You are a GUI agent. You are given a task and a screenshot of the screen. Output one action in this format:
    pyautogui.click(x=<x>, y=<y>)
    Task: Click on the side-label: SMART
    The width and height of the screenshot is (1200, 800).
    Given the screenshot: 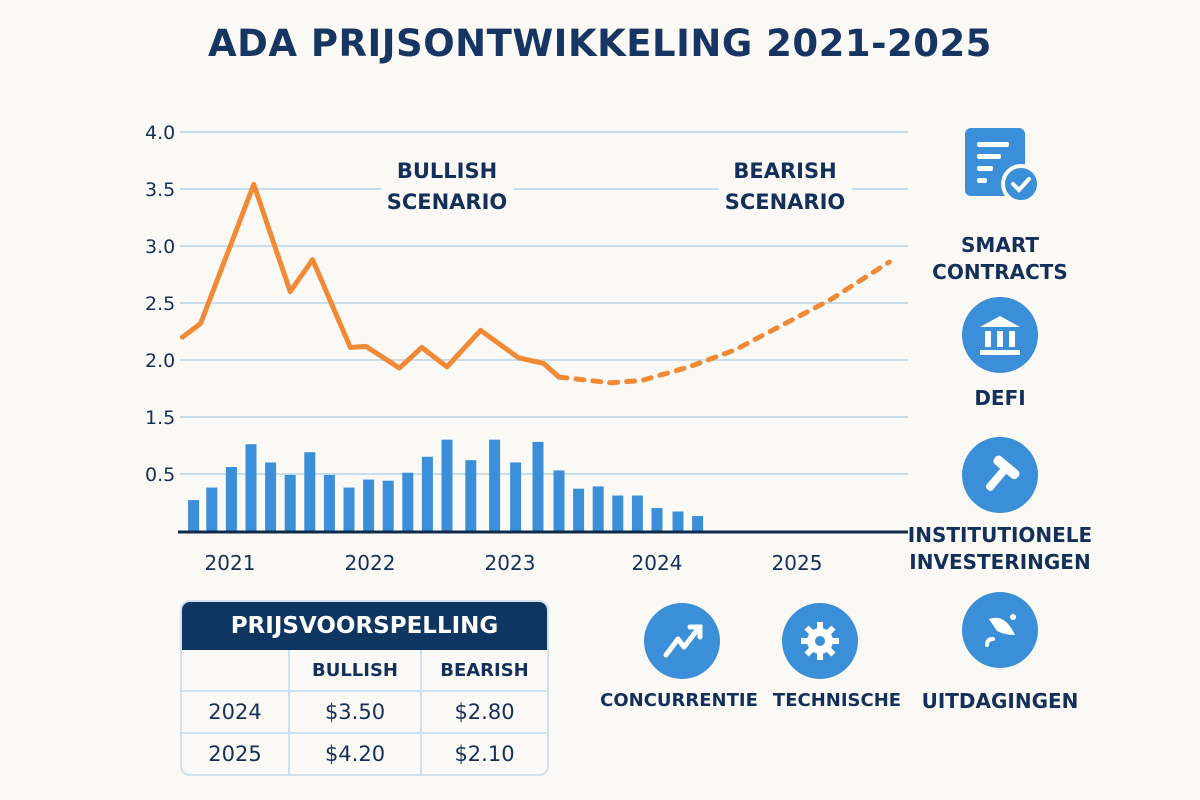 What is the action you would take?
    pyautogui.click(x=1000, y=245)
    